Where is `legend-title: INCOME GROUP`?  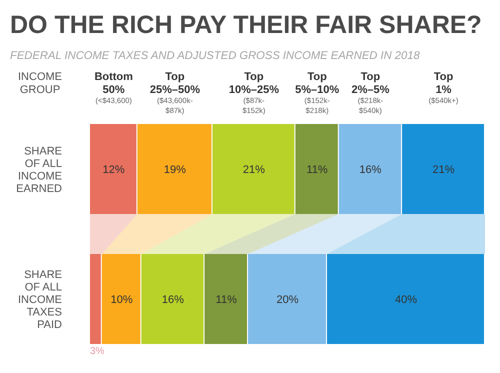 legend-title: INCOME GROUP is located at coordinates (40, 83).